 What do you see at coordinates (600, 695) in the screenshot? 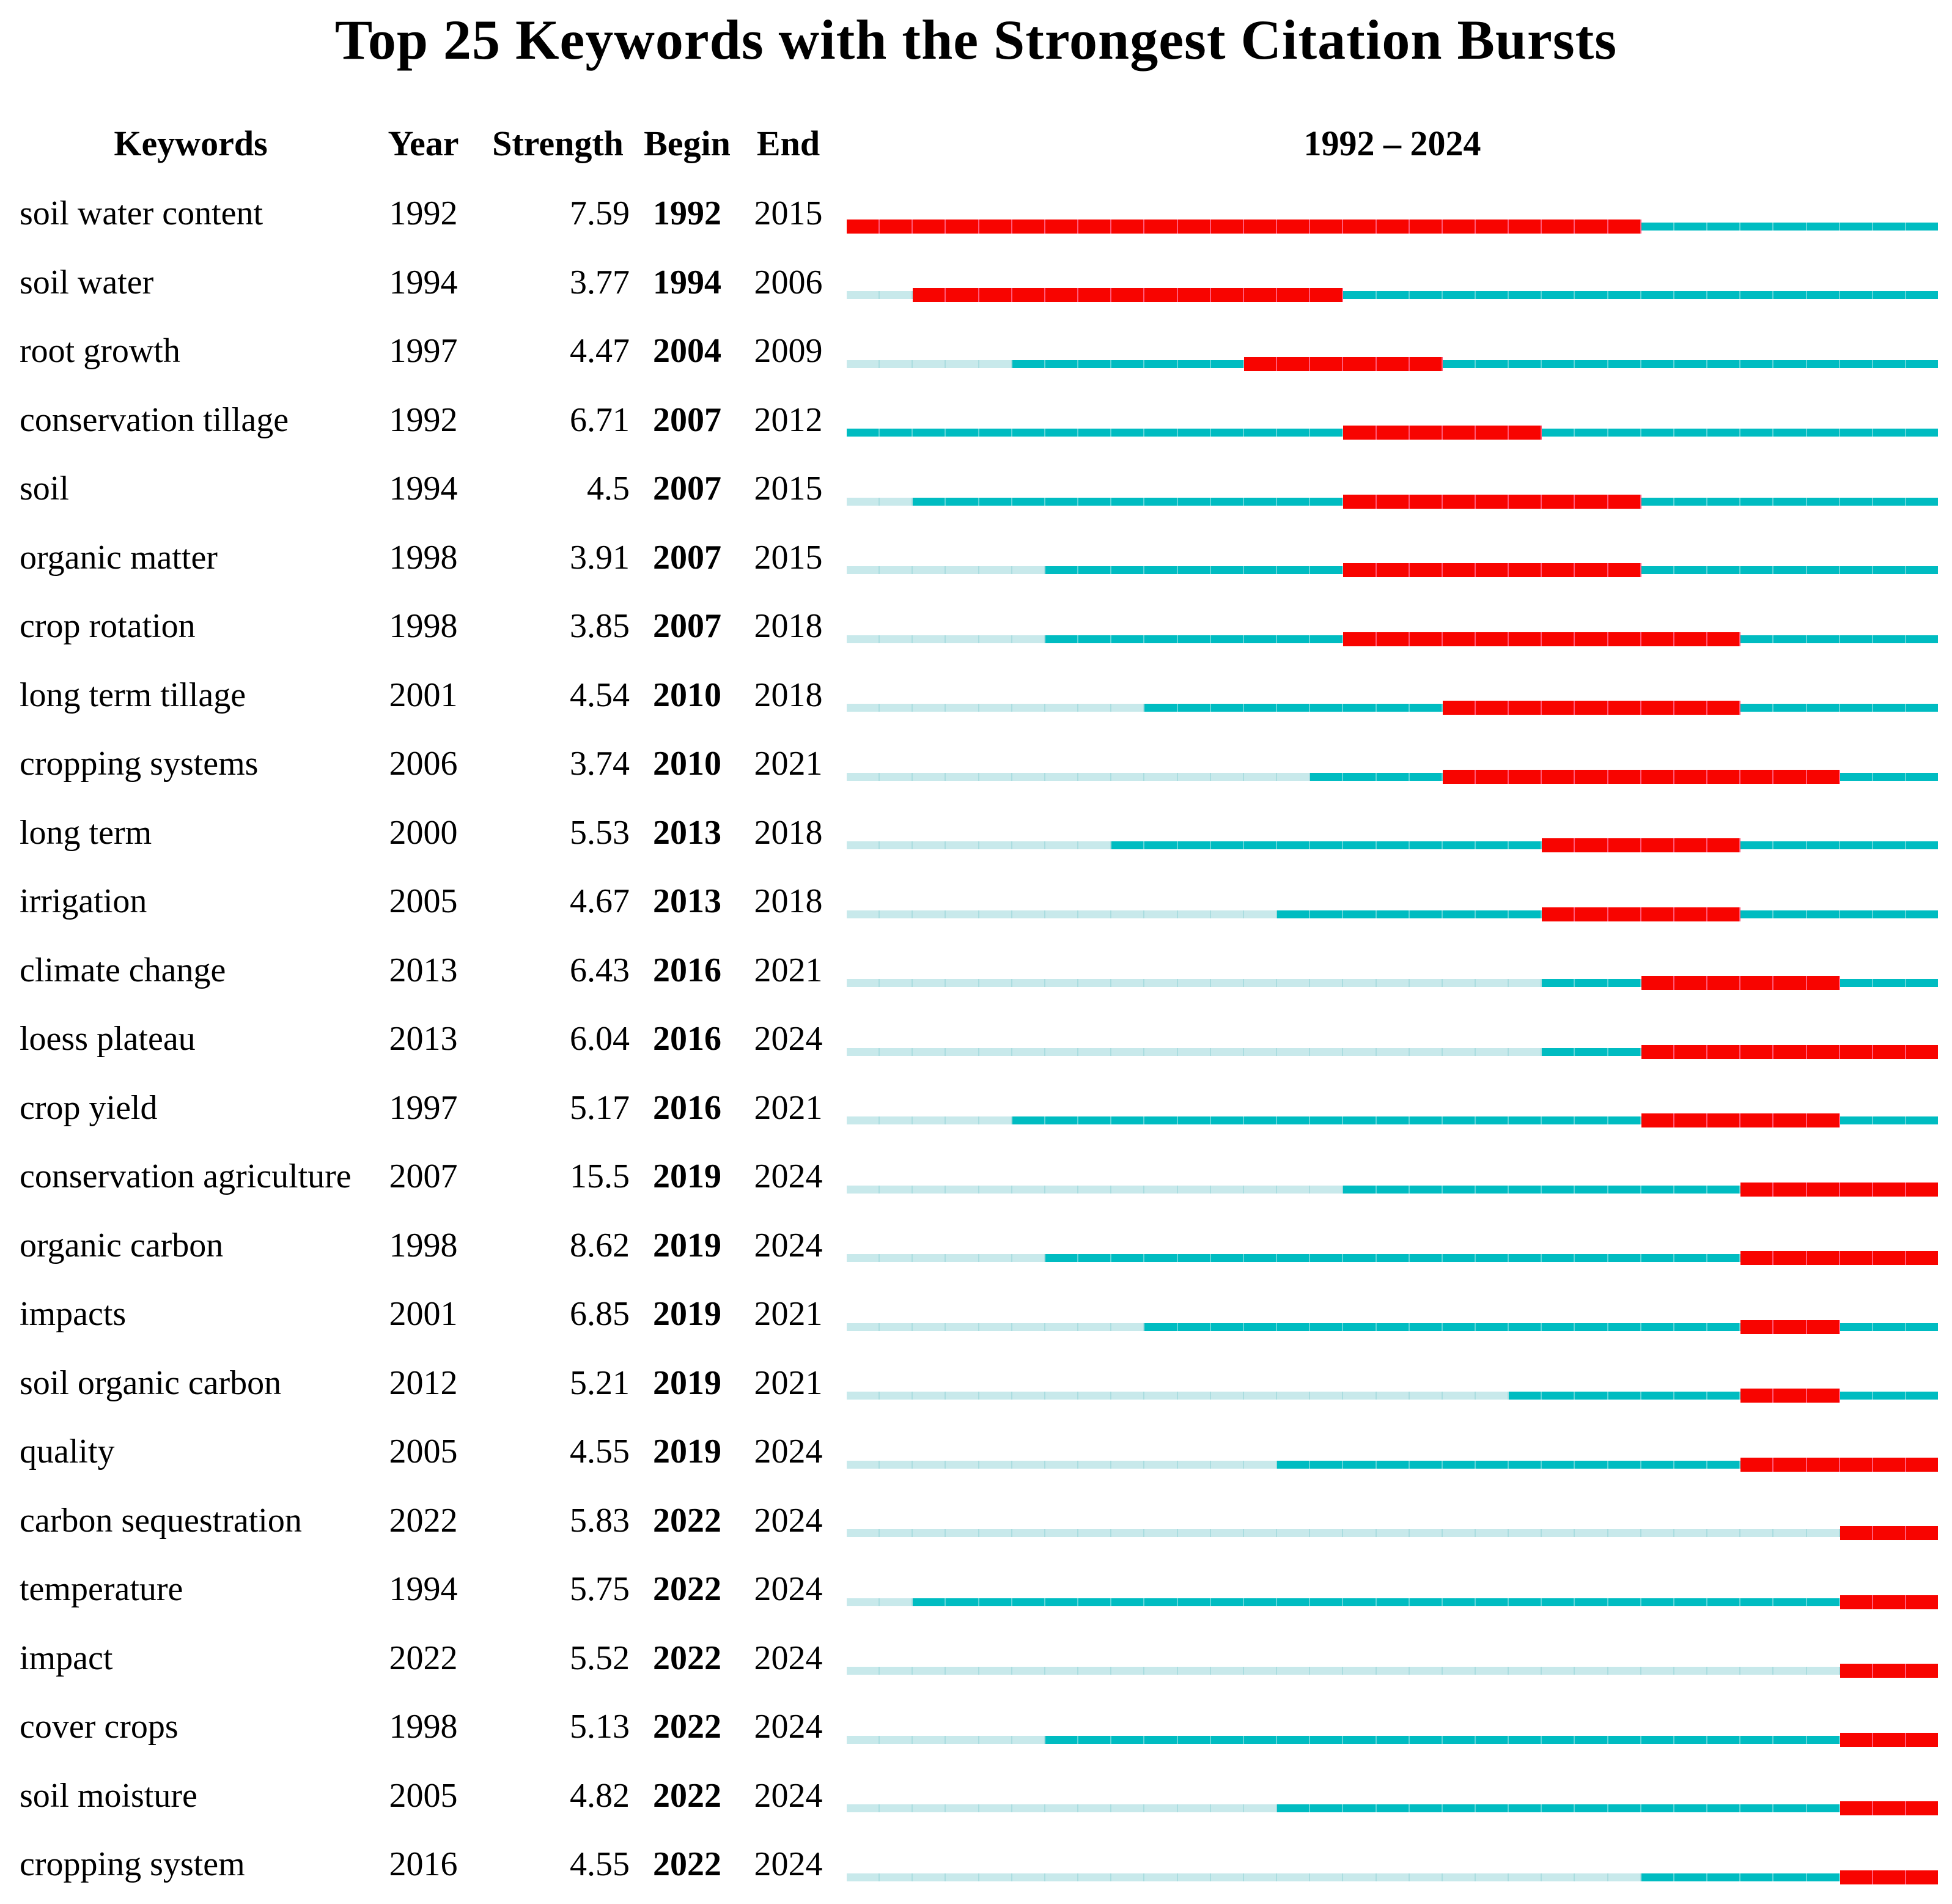
I see `strength-cell: 4.54` at bounding box center [600, 695].